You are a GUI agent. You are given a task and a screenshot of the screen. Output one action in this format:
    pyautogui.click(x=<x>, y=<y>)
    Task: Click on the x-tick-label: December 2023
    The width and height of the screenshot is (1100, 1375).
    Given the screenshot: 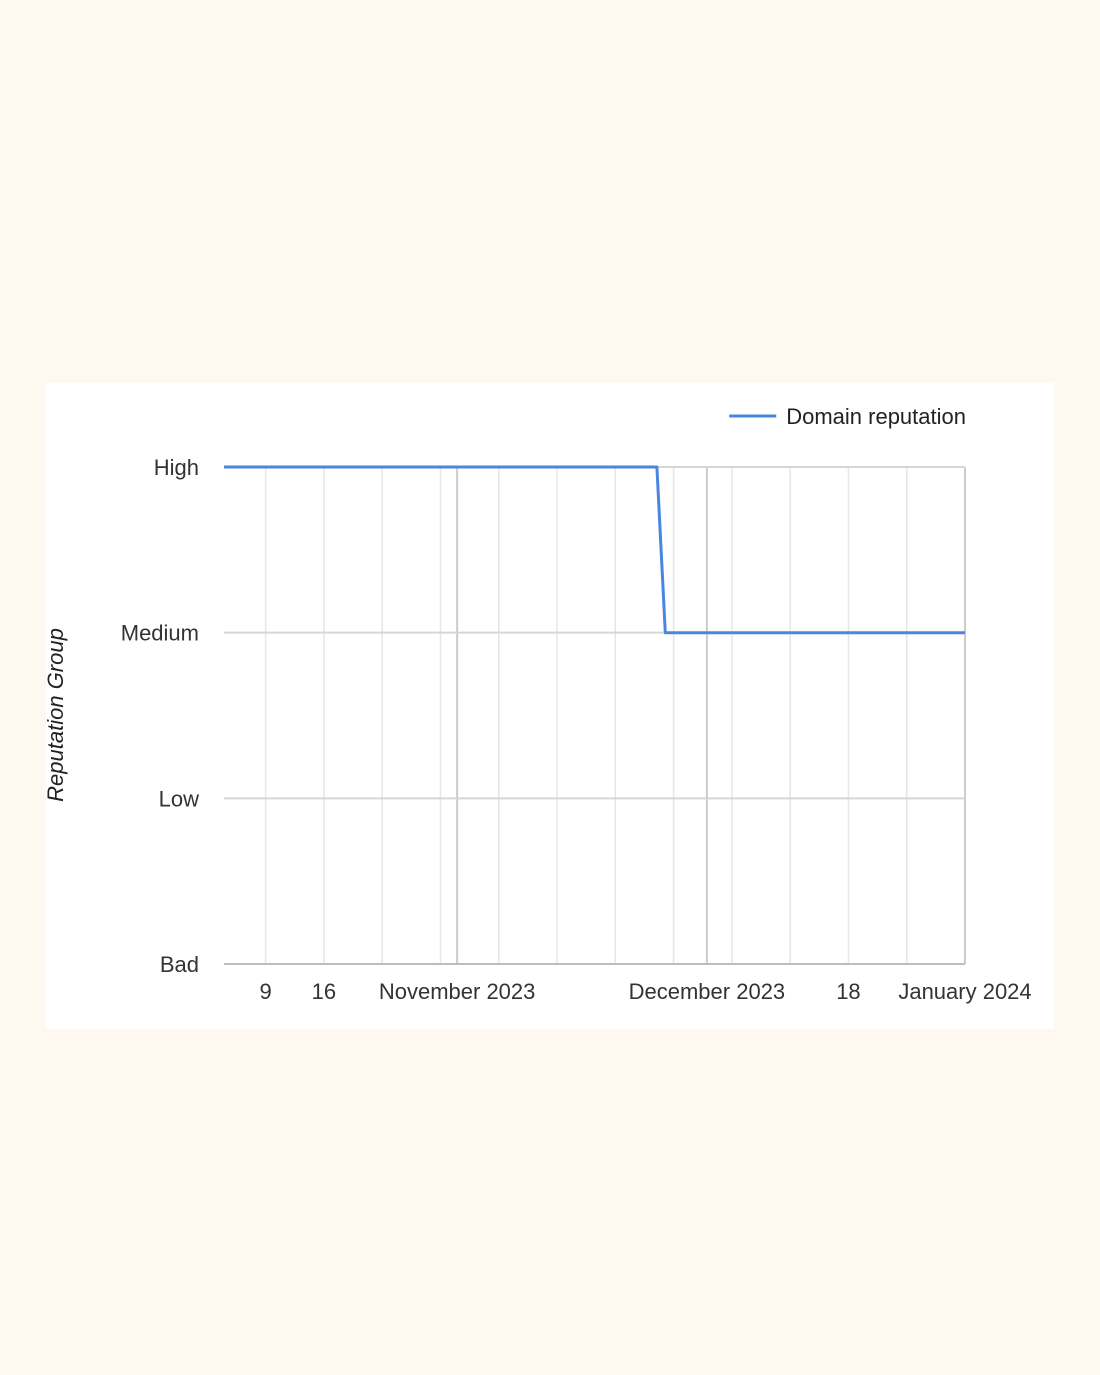 What is the action you would take?
    pyautogui.click(x=707, y=991)
    